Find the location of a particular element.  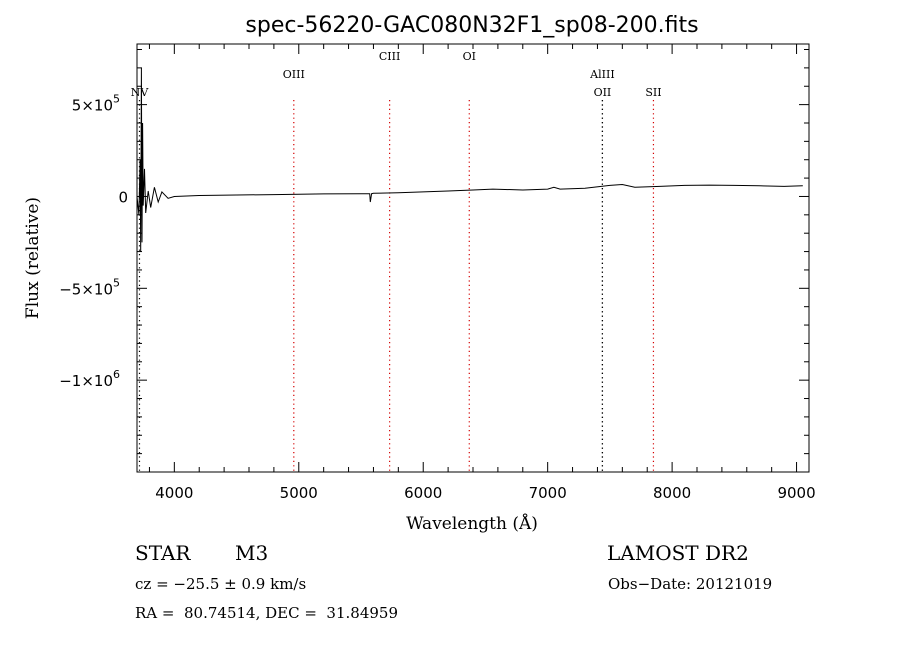

line-label-nv: NV is located at coordinates (140, 92).